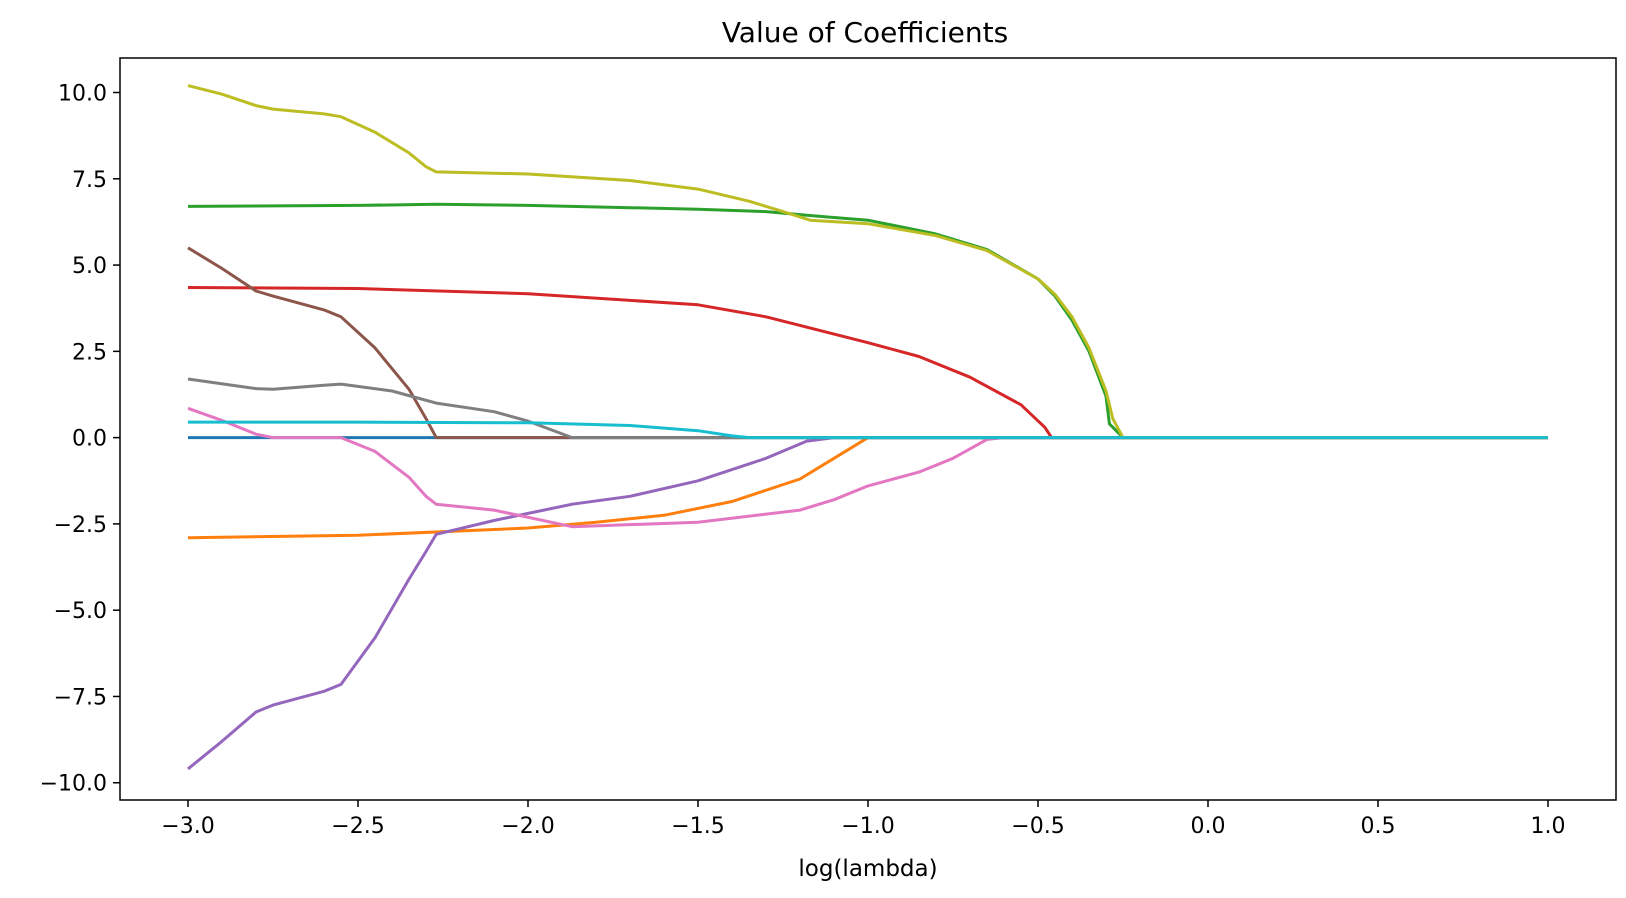 The height and width of the screenshot is (898, 1626). What do you see at coordinates (697, 826) in the screenshot?
I see `x-tick-label: −1.5` at bounding box center [697, 826].